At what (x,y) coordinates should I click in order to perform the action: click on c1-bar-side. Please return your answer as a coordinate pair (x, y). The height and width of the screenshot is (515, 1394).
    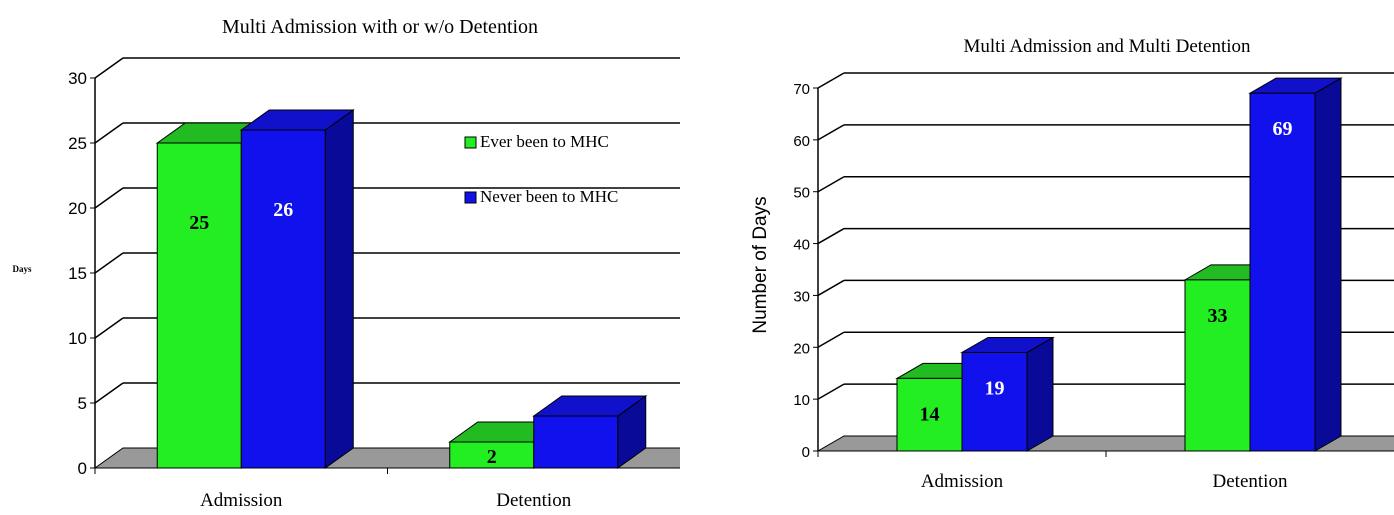
    Looking at the image, I should click on (339, 289).